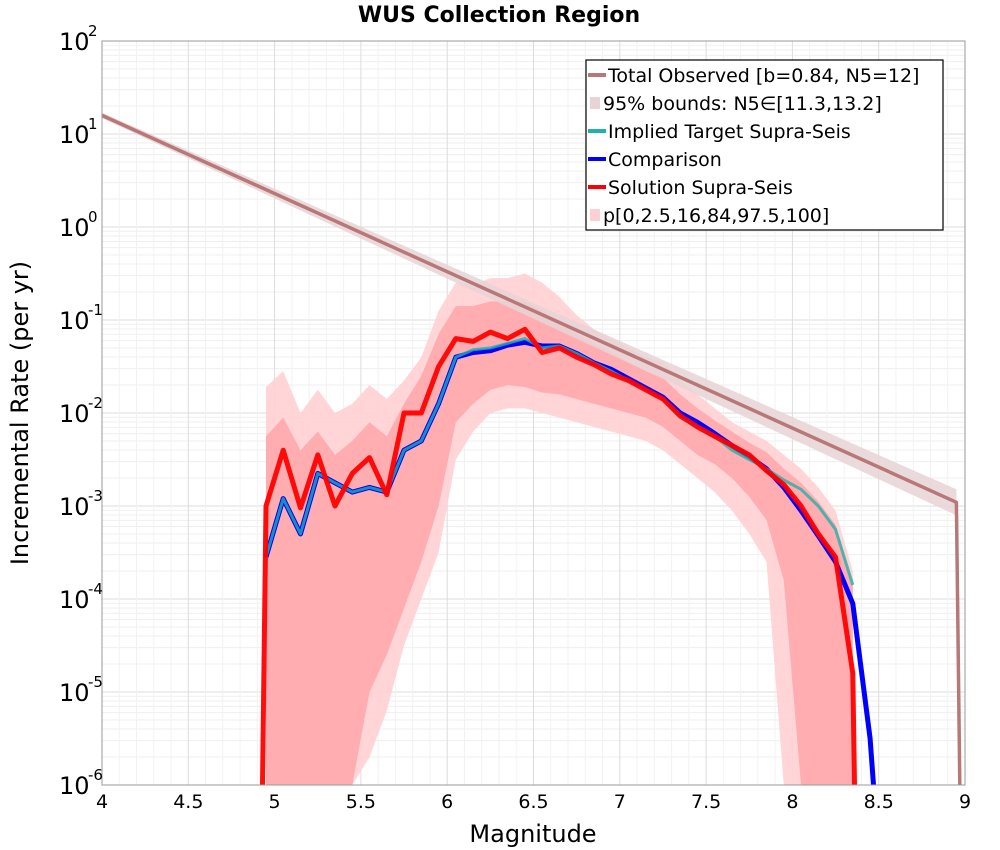  I want to click on y-tick-label: 10⁻⁶, so click(81, 783).